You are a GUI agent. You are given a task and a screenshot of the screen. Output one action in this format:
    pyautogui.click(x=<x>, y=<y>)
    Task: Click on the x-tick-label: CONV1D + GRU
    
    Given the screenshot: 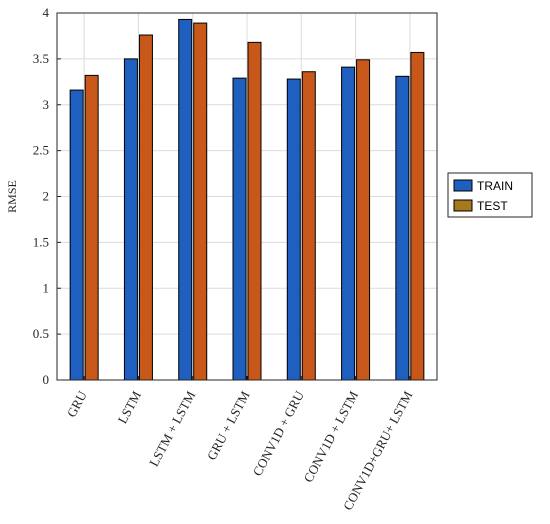 What is the action you would take?
    pyautogui.click(x=279, y=433)
    